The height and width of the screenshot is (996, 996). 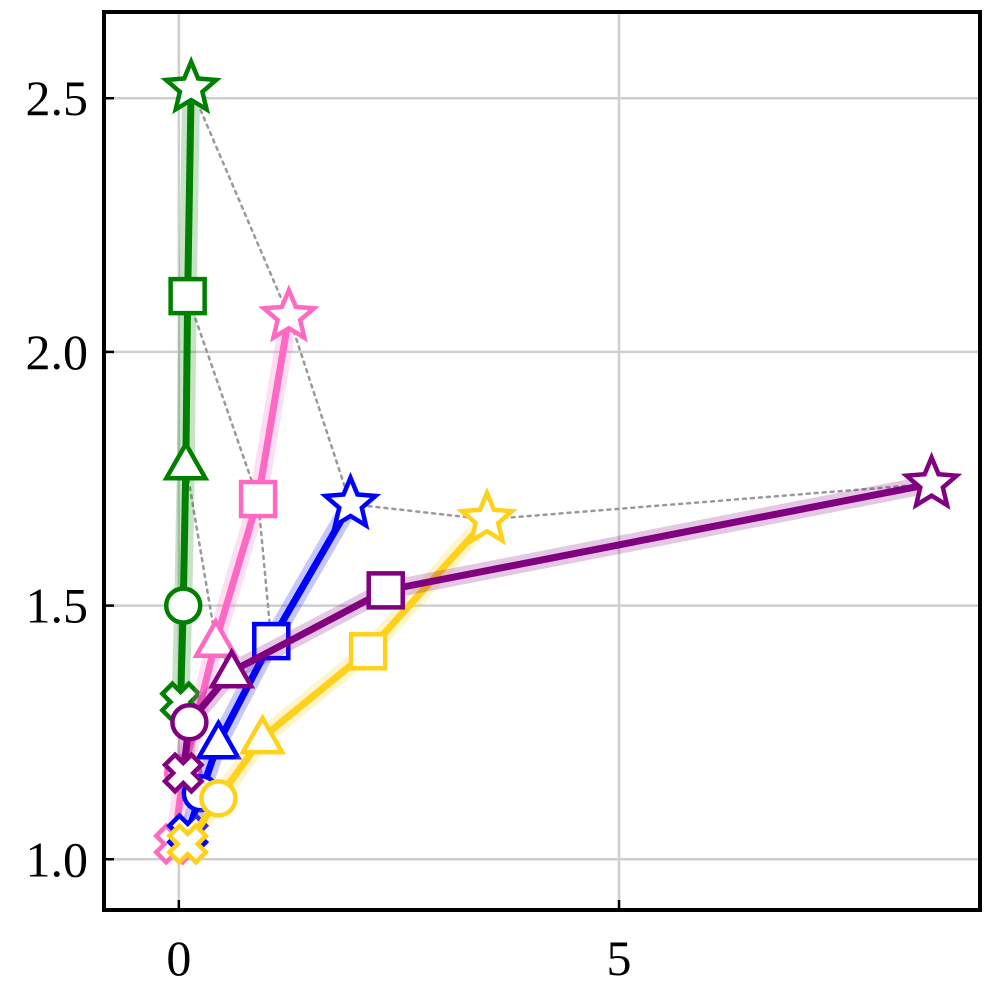 What do you see at coordinates (218, 798) in the screenshot?
I see `series-4-point-circle` at bounding box center [218, 798].